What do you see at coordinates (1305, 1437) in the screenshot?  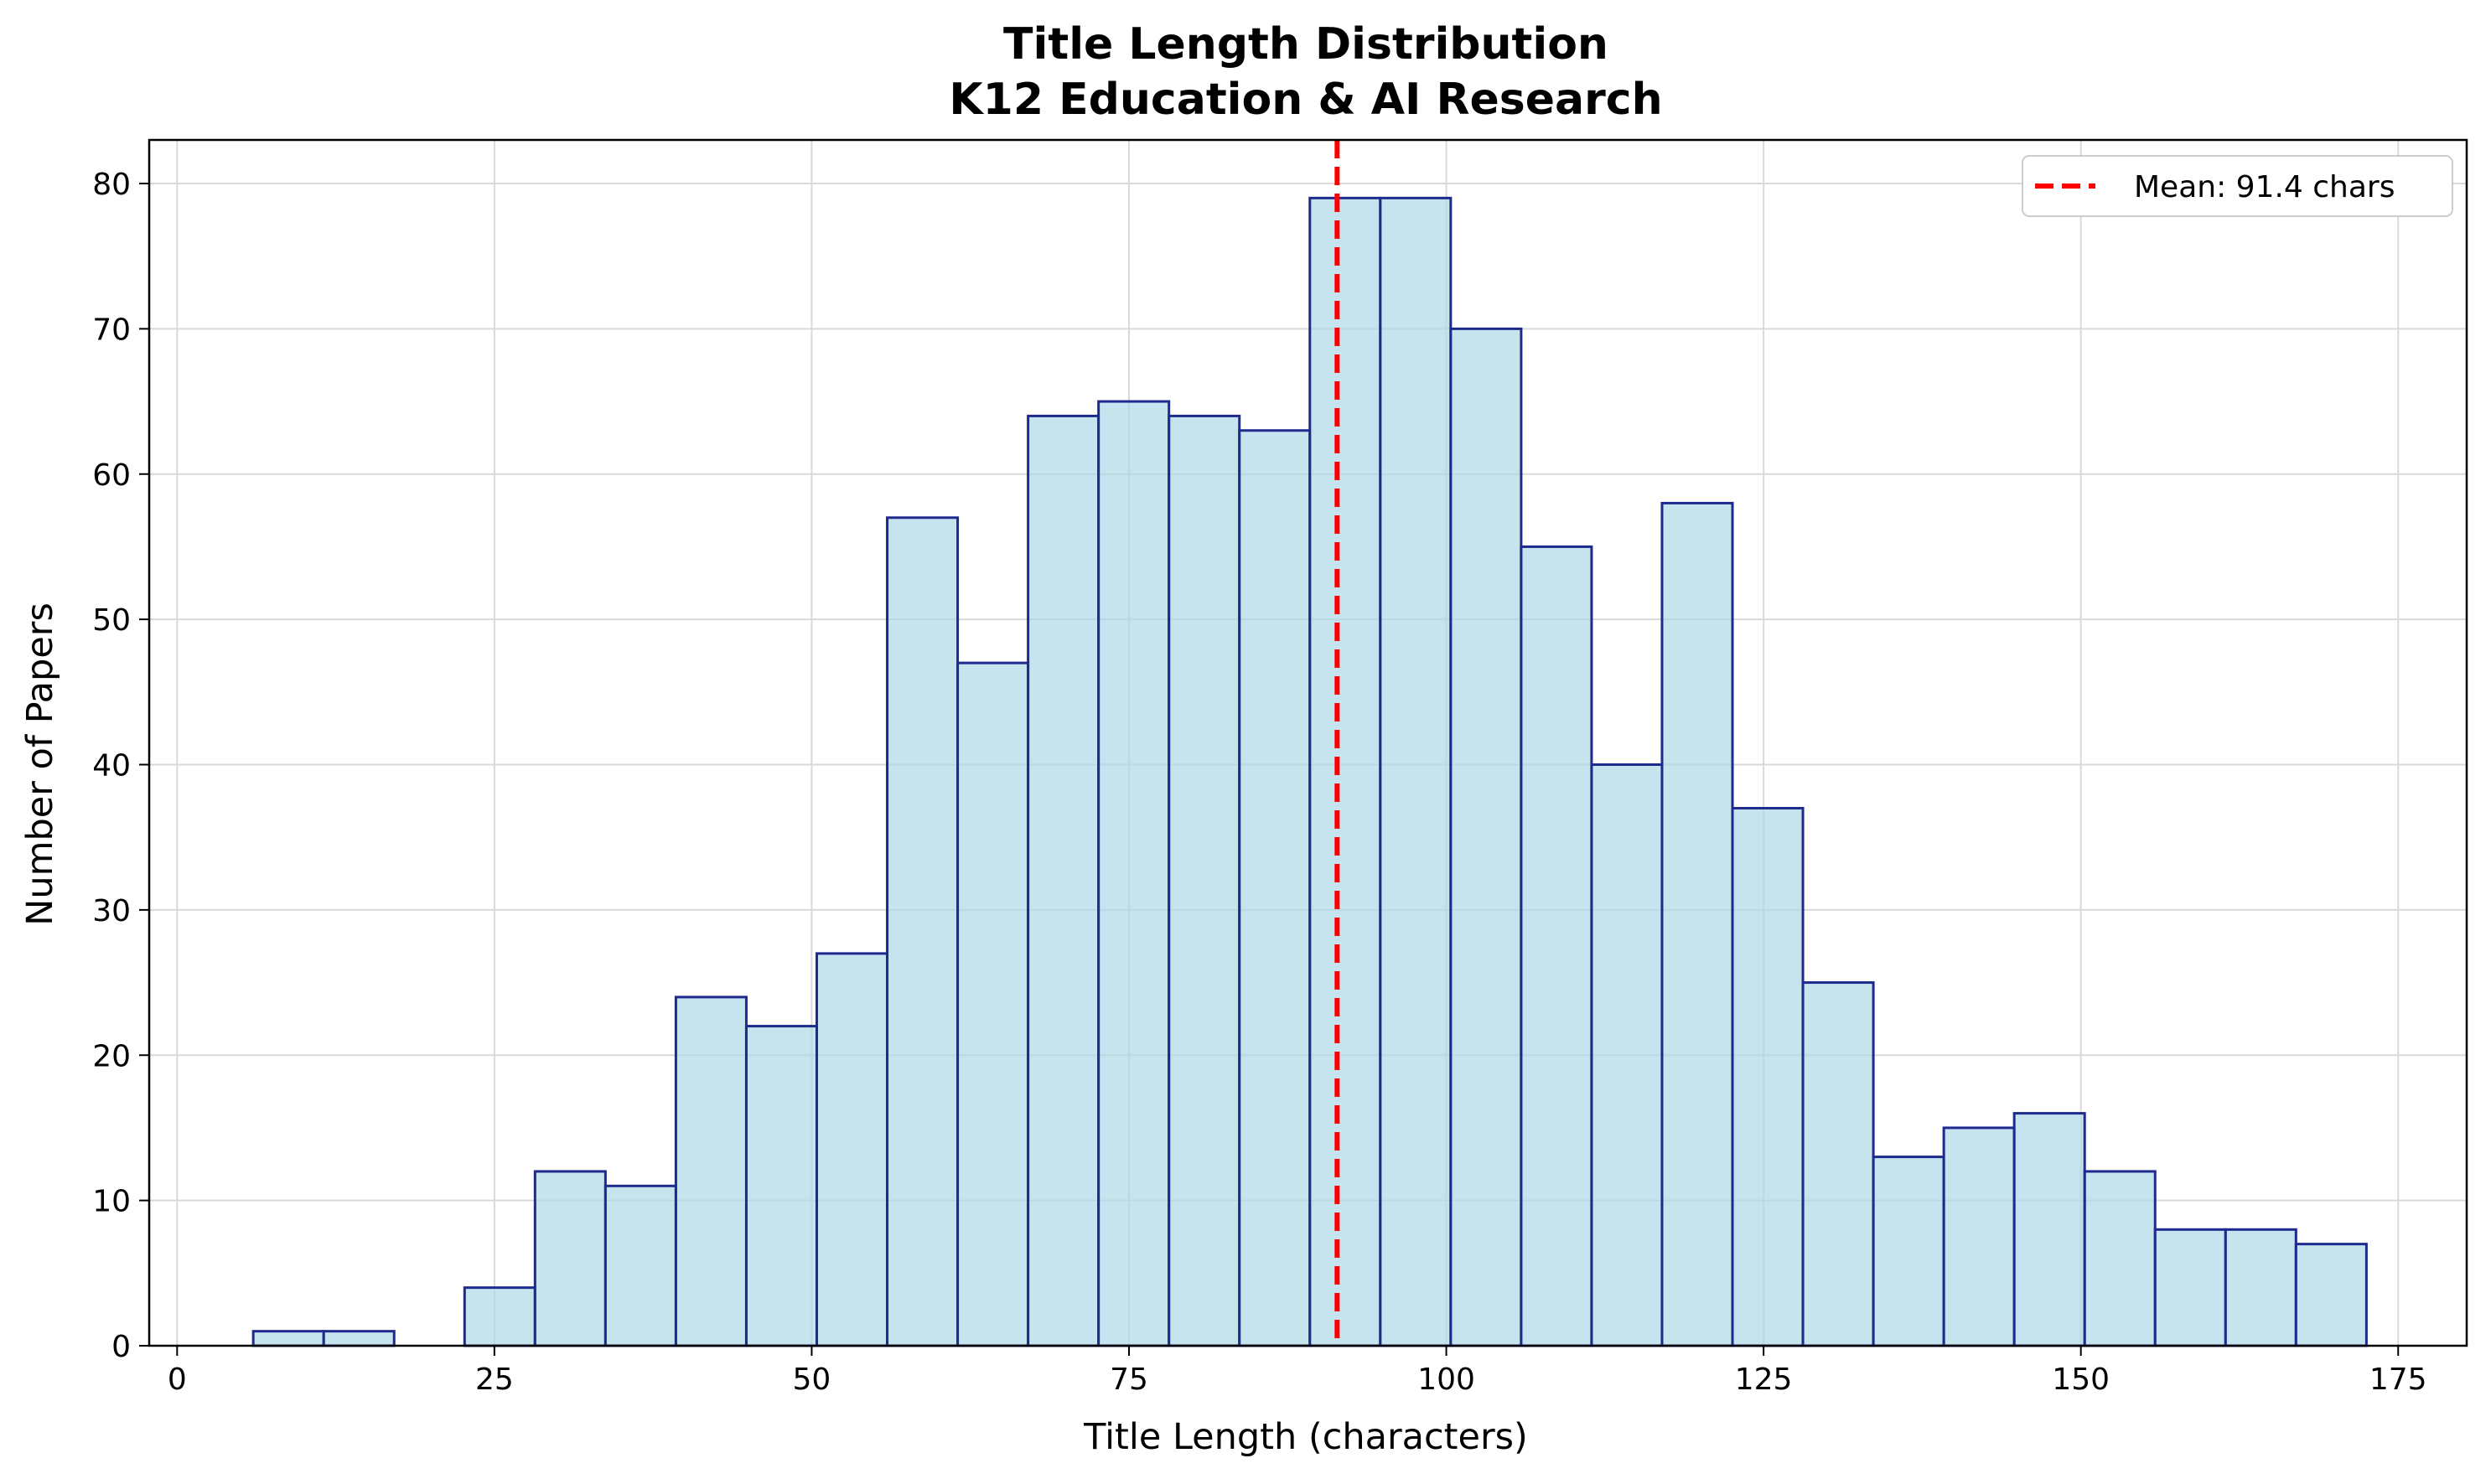 I see `x-axis-label: Title Length (characters)` at bounding box center [1305, 1437].